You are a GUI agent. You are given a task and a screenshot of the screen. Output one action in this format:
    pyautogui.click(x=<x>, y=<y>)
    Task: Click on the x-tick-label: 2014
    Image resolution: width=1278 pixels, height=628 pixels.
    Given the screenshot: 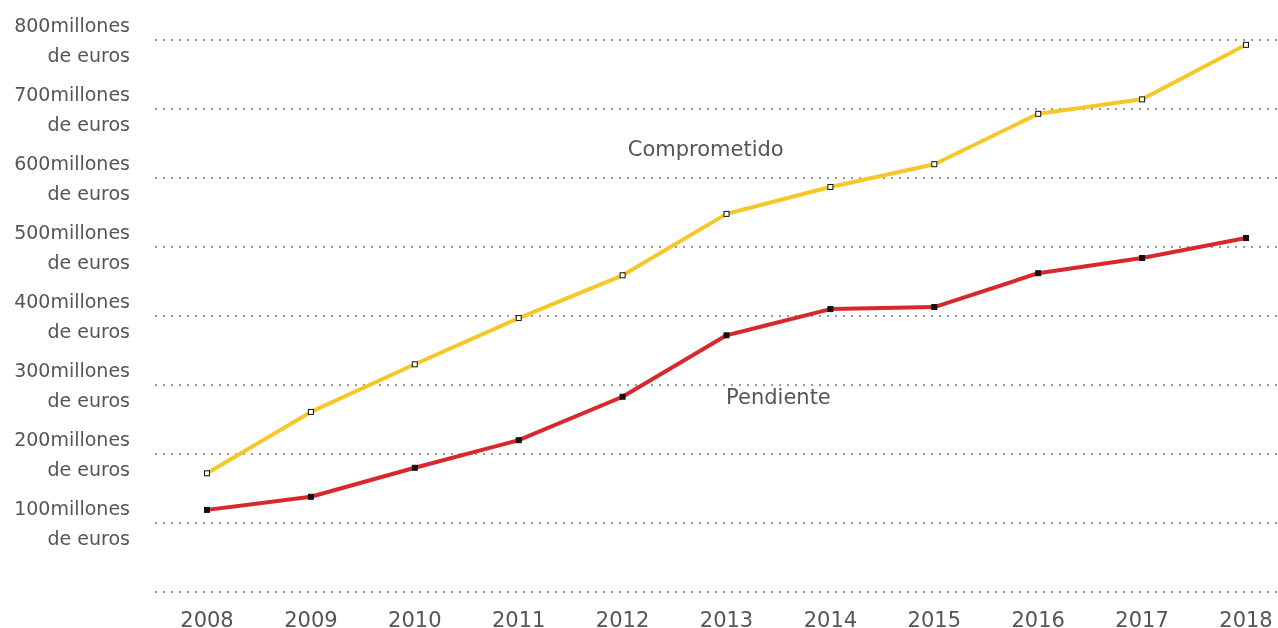 What is the action you would take?
    pyautogui.click(x=830, y=618)
    